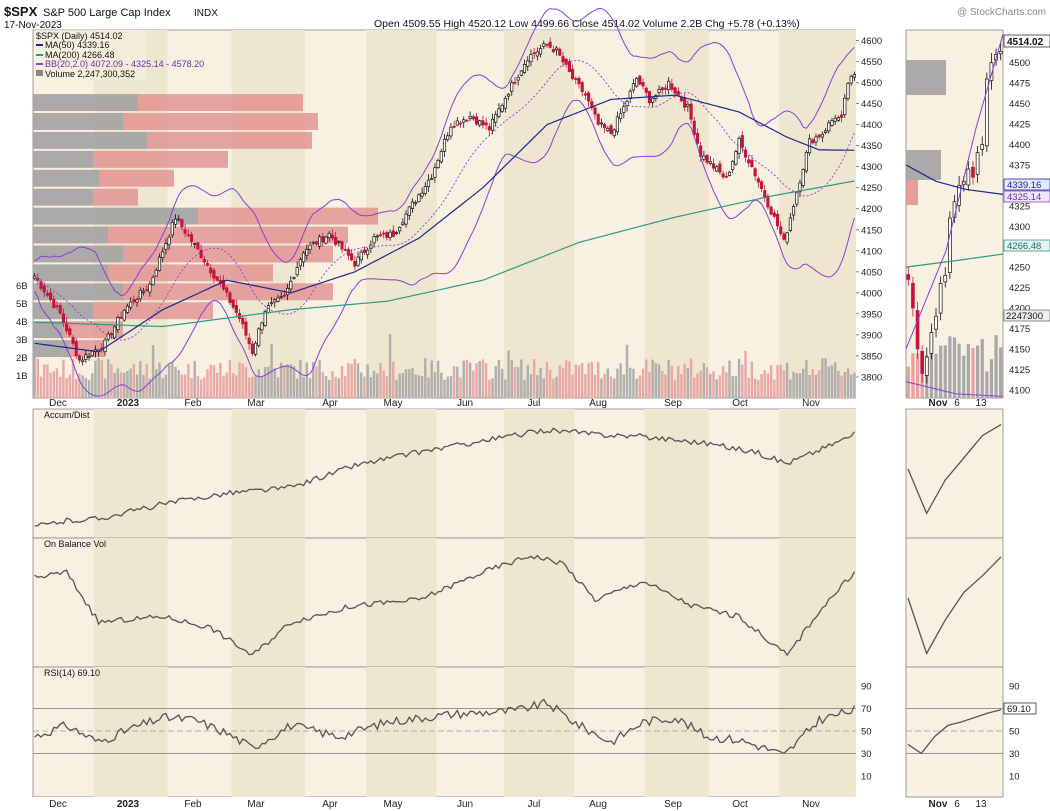 The height and width of the screenshot is (811, 1050). I want to click on rsi-tick-label: 90, so click(866, 687).